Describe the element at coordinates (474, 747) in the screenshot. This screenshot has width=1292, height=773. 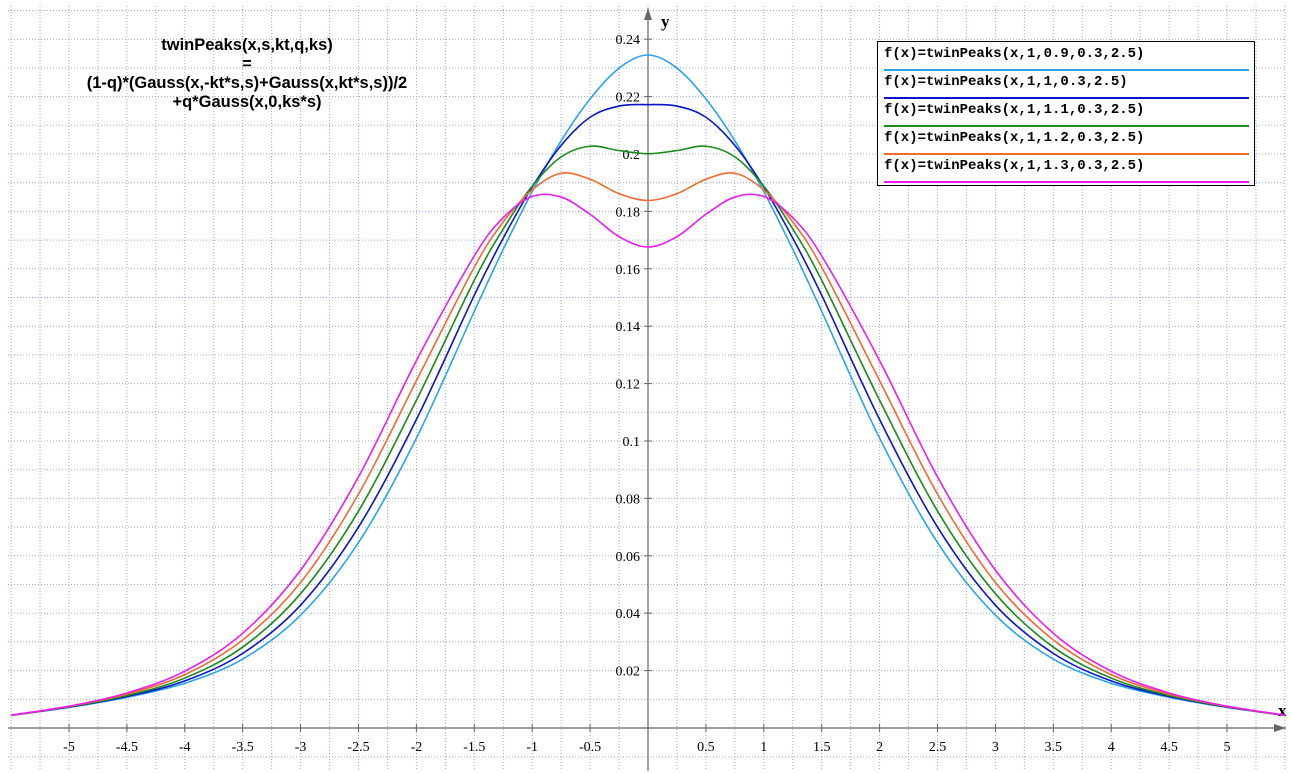
I see `x-tick-label: -1.5` at that location.